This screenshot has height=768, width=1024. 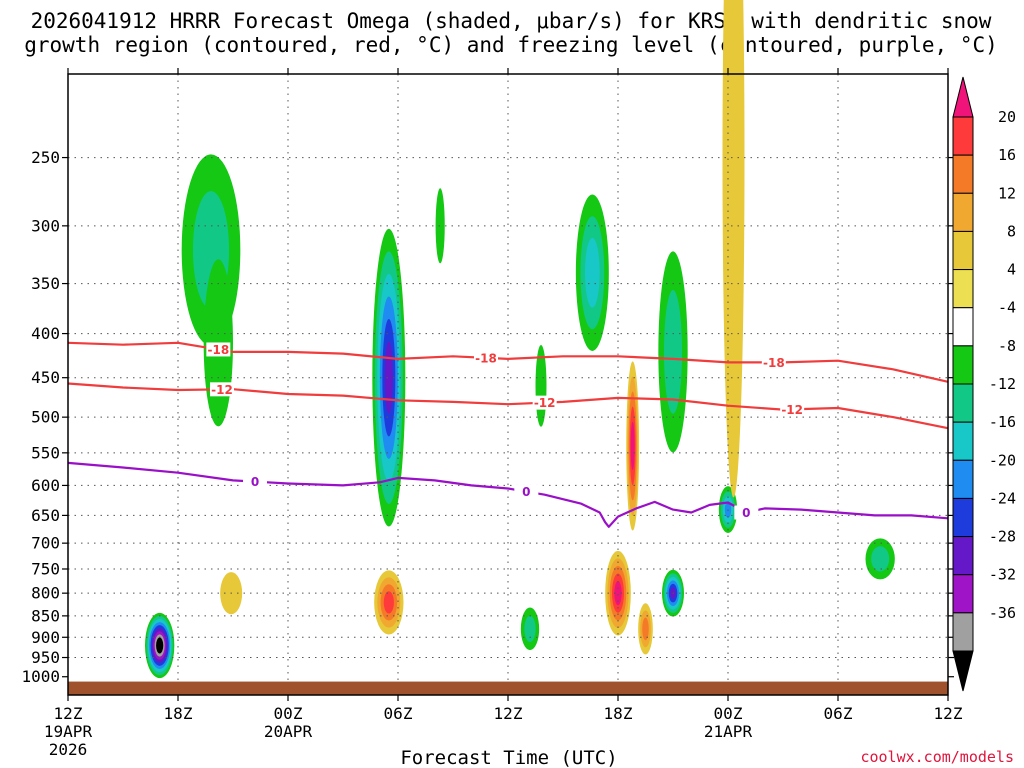 I want to click on credit-text: coolwx.com/models, so click(x=937, y=757).